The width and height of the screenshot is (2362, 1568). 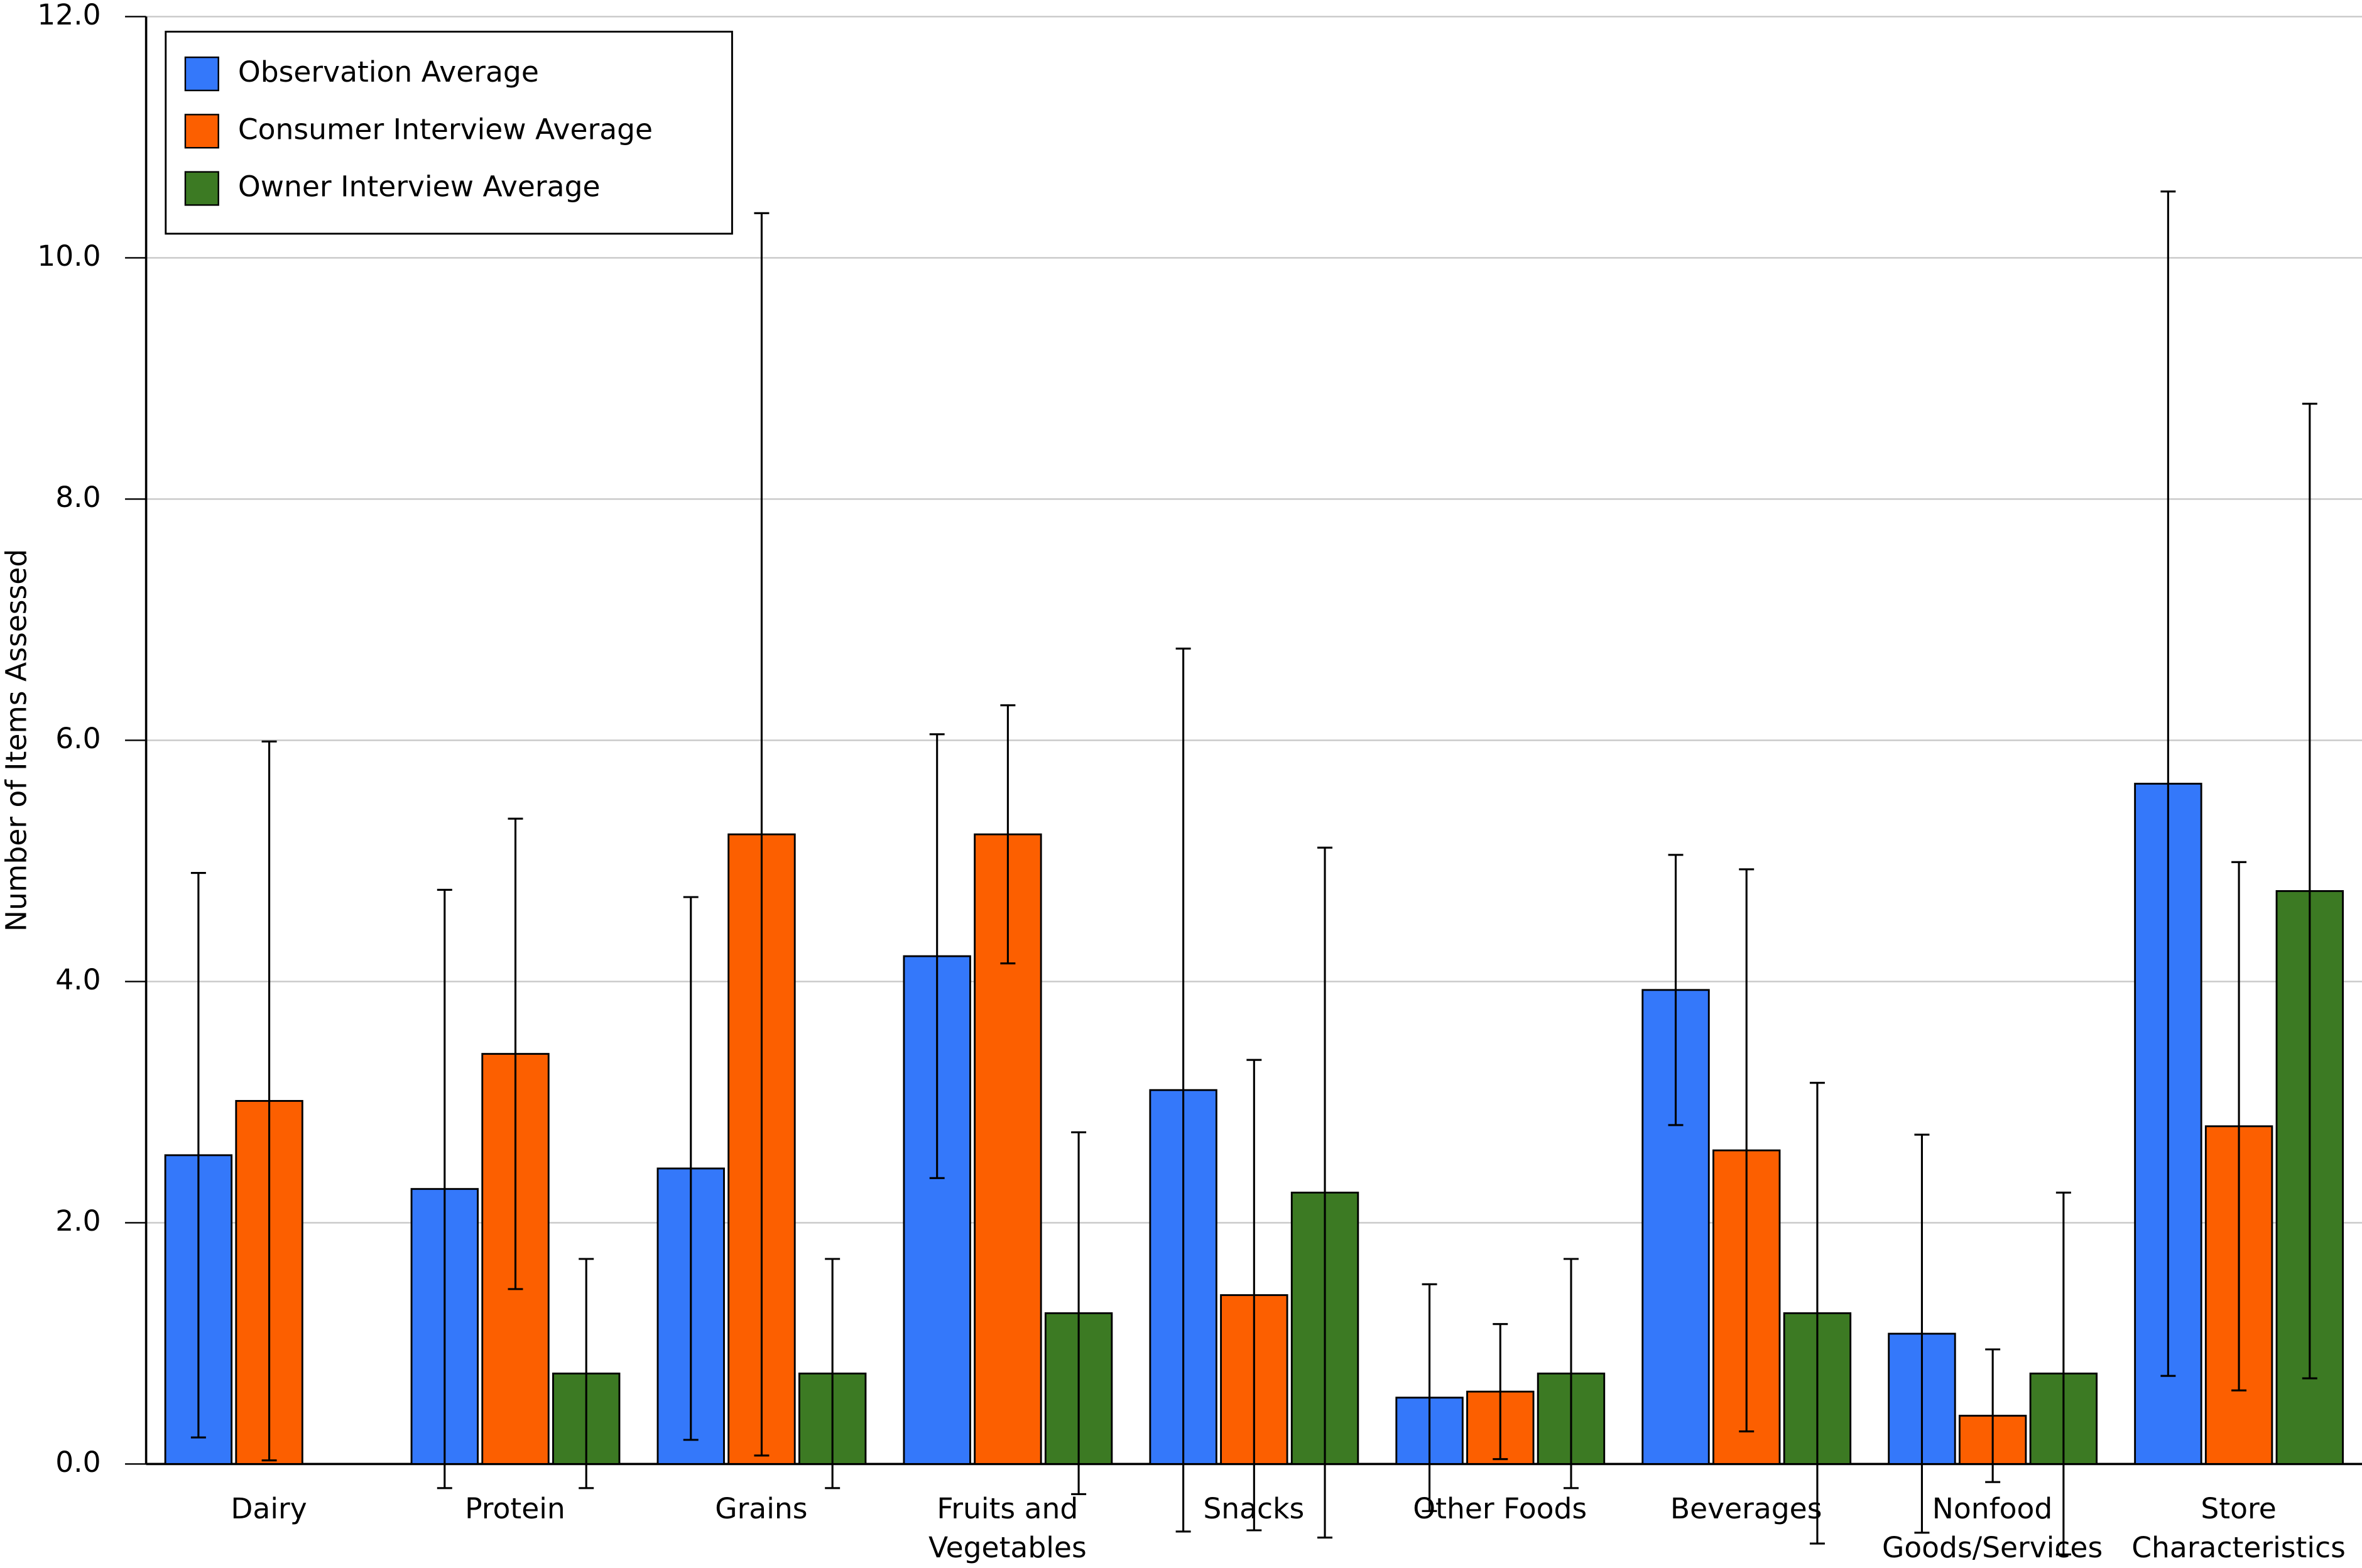 What do you see at coordinates (78, 738) in the screenshot?
I see `y-tick-label: 6.0` at bounding box center [78, 738].